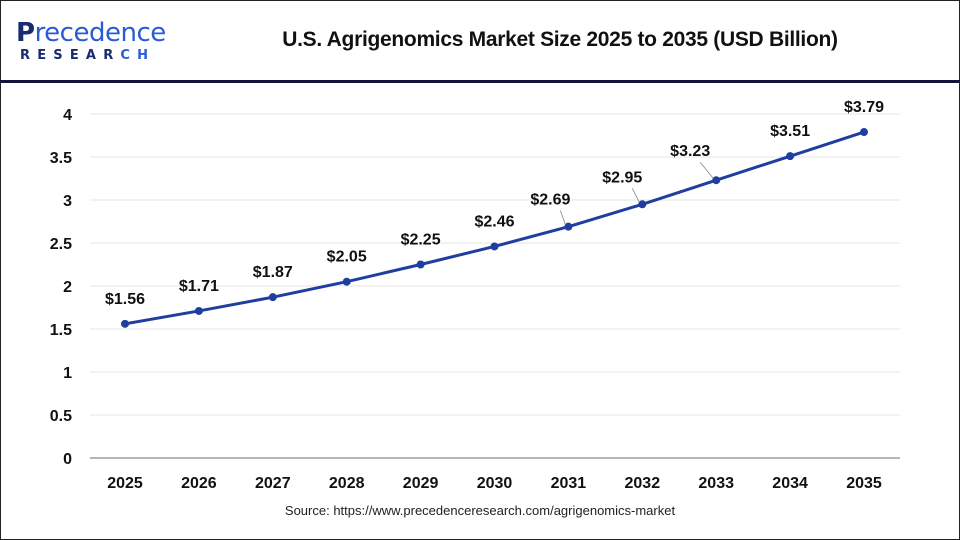 This screenshot has height=540, width=960. Describe the element at coordinates (480, 81) in the screenshot. I see `header-divider` at that location.